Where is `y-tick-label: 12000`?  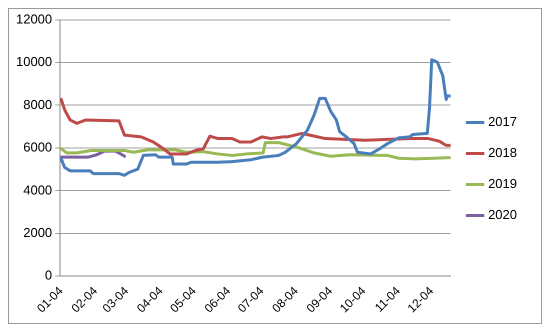
y-tick-label: 12000 is located at coordinates (34, 18).